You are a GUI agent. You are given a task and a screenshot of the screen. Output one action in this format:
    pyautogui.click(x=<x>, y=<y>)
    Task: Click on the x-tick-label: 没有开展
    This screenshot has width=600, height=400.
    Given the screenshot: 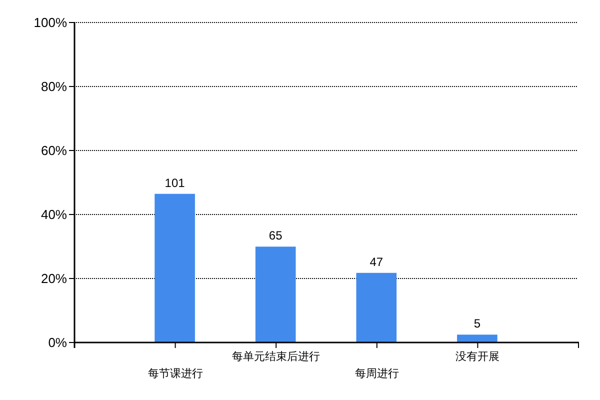 What is the action you would take?
    pyautogui.click(x=478, y=357)
    